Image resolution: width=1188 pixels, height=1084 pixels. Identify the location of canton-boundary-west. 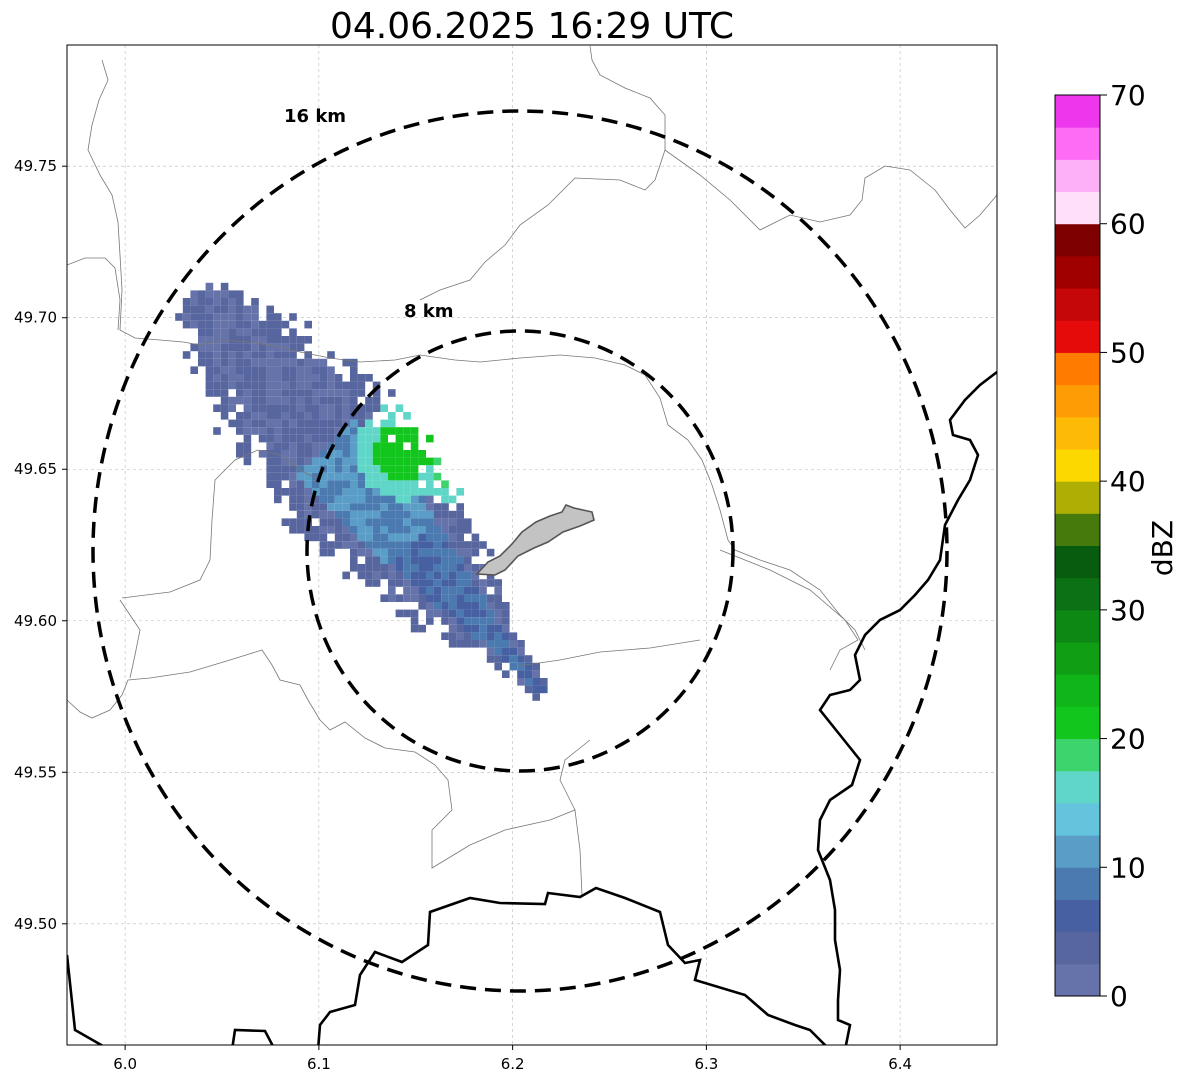
(94, 294).